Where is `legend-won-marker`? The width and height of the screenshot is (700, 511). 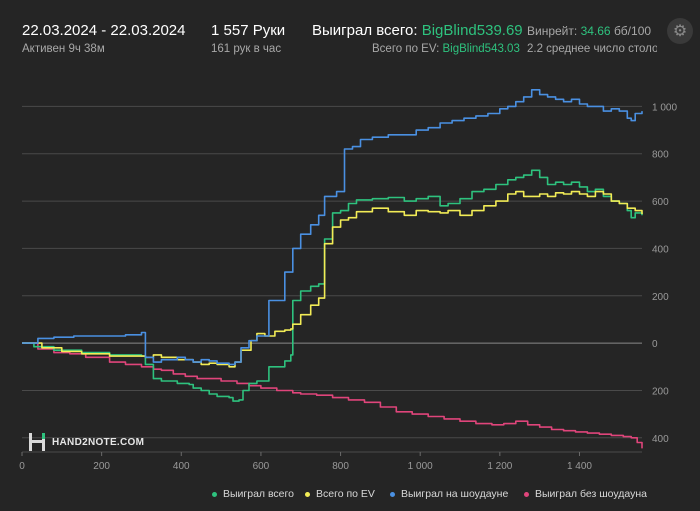 legend-won-marker is located at coordinates (214, 494).